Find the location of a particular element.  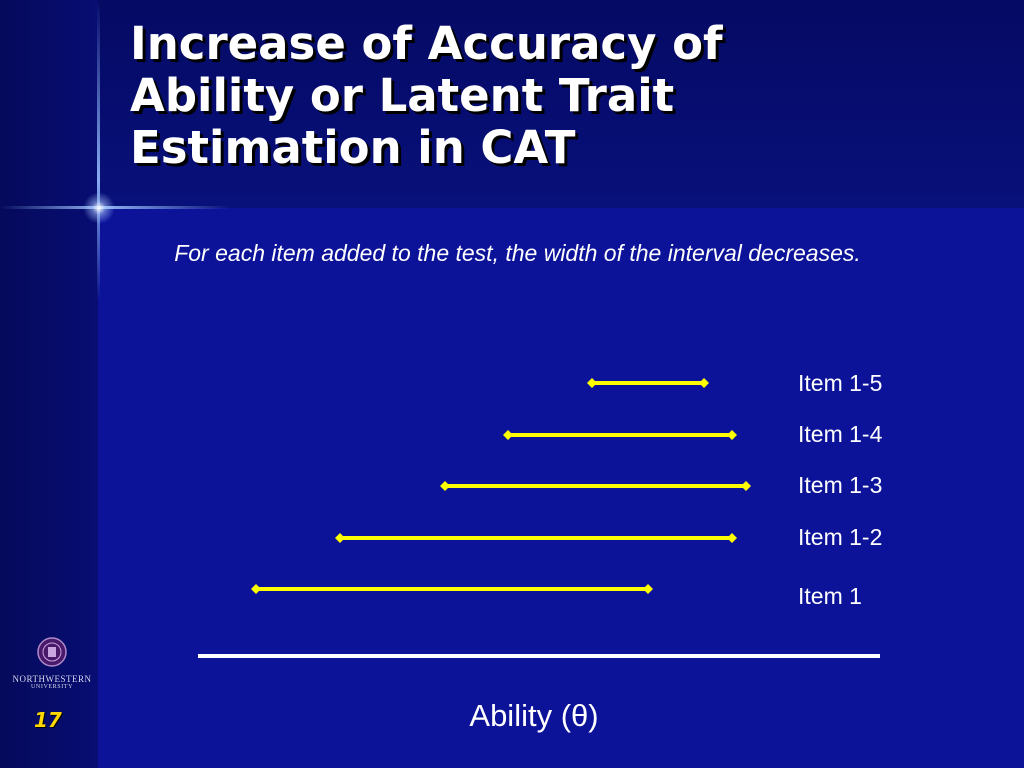

northwestern-logo: NORTHWESTERN UNIVERSITY is located at coordinates (52, 663).